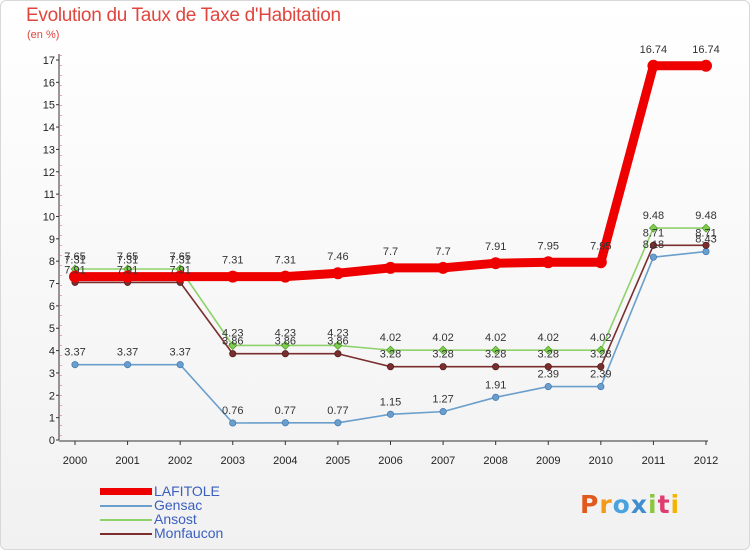 The image size is (750, 550). Describe the element at coordinates (49, 106) in the screenshot. I see `y-tick-label: 15` at that location.